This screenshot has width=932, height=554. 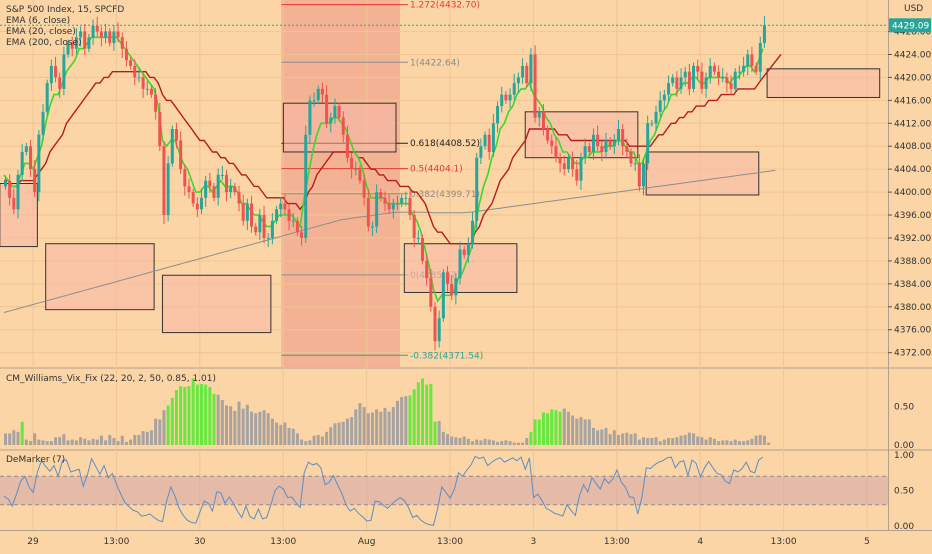 I want to click on last-price-tag, so click(x=910, y=25).